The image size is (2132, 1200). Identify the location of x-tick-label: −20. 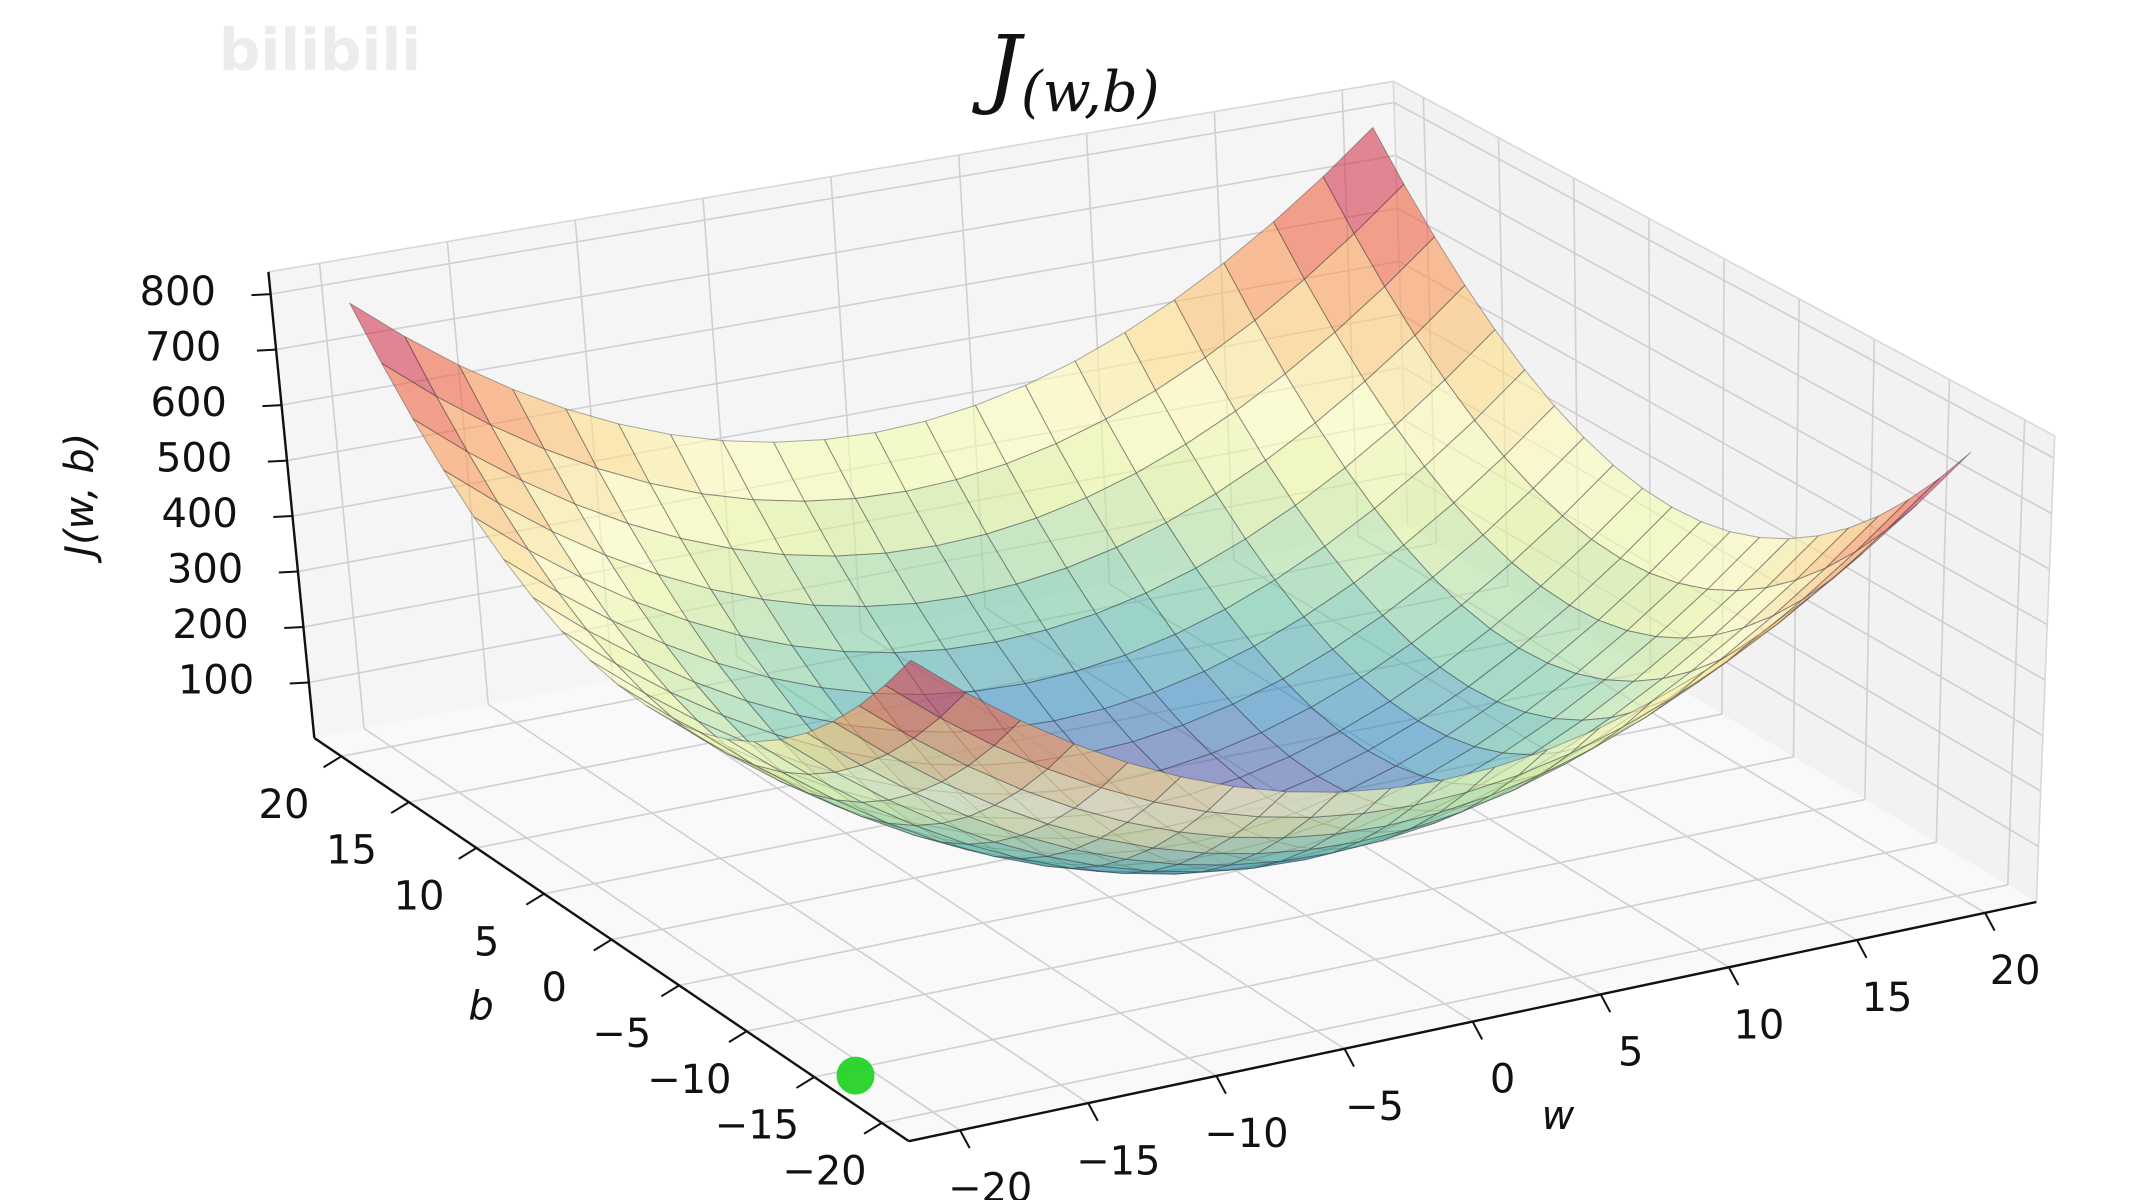
(990, 1182).